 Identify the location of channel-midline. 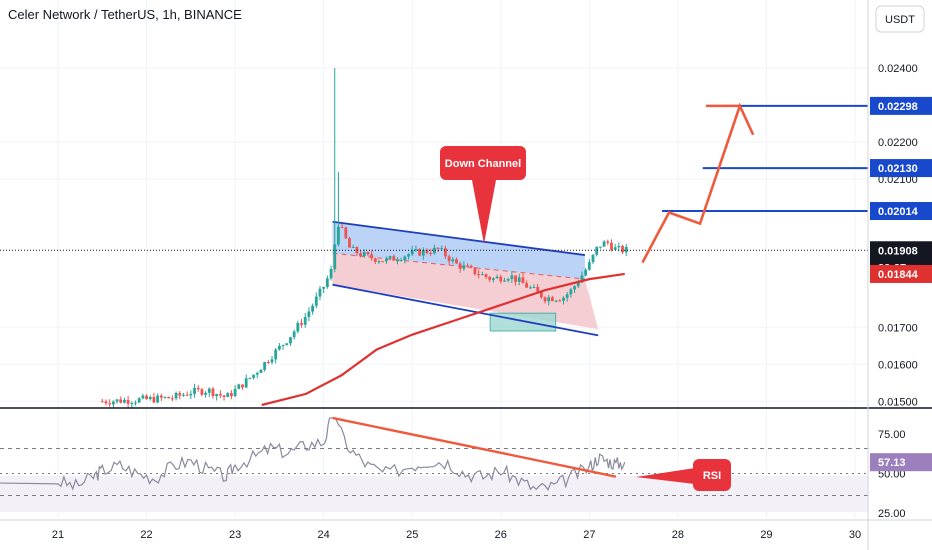
(458, 266).